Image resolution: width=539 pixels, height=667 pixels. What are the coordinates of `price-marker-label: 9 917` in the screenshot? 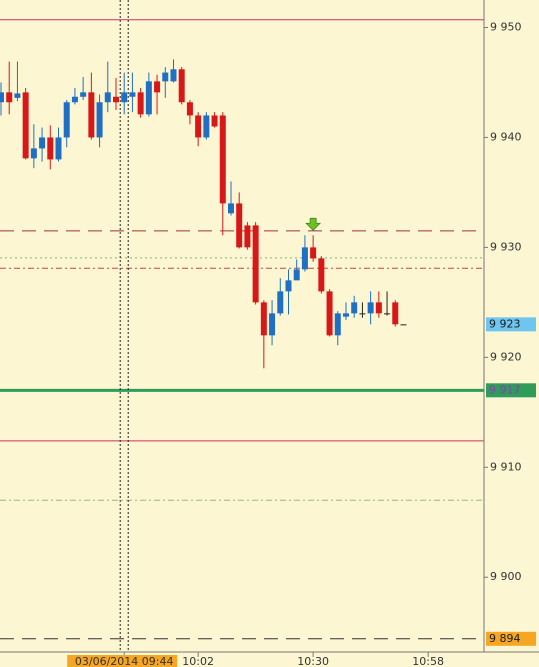 It's located at (505, 389).